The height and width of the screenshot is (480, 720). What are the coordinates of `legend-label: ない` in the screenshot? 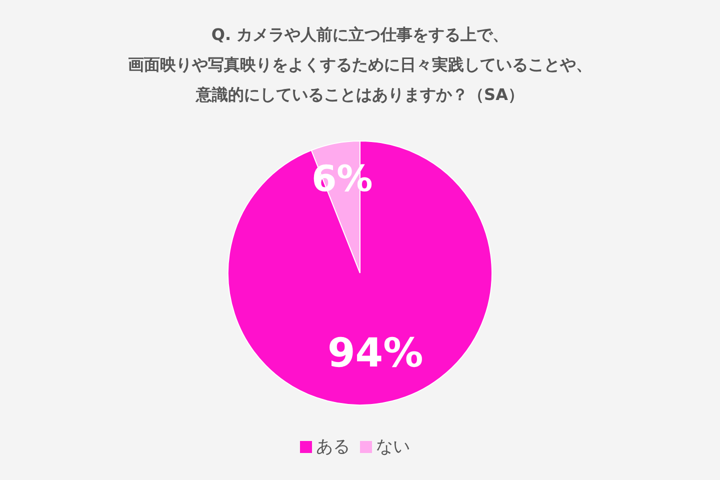 It's located at (393, 447).